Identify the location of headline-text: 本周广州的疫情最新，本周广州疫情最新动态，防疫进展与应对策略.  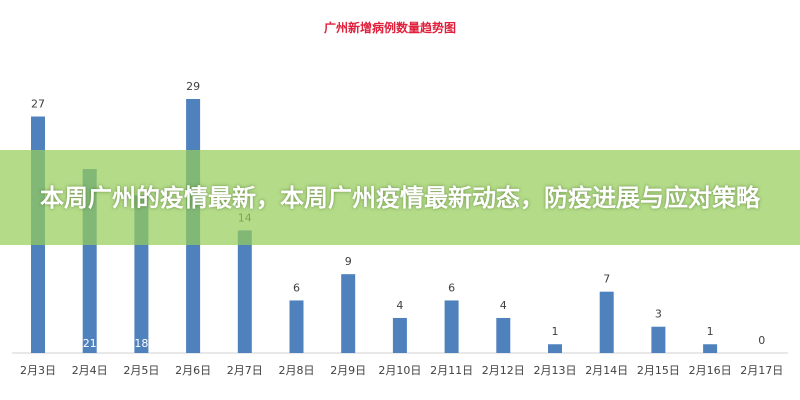
(400, 197).